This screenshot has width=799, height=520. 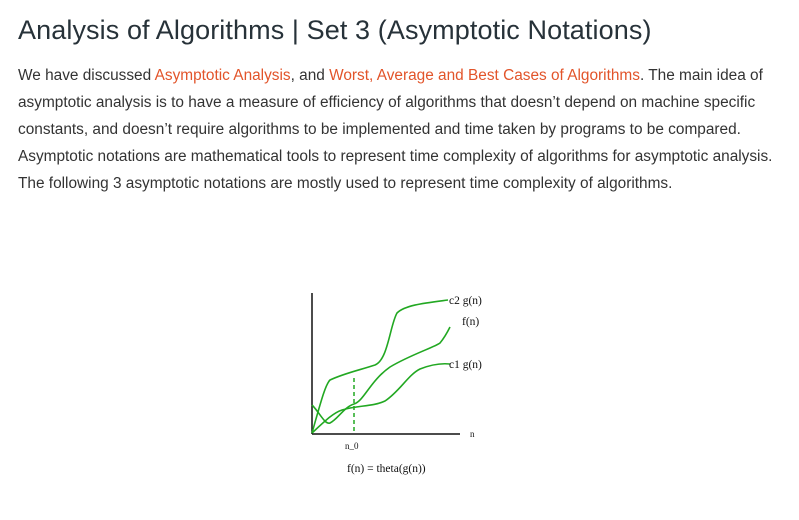 What do you see at coordinates (386, 469) in the screenshot?
I see `figure-caption: f(n) = theta(g(n))` at bounding box center [386, 469].